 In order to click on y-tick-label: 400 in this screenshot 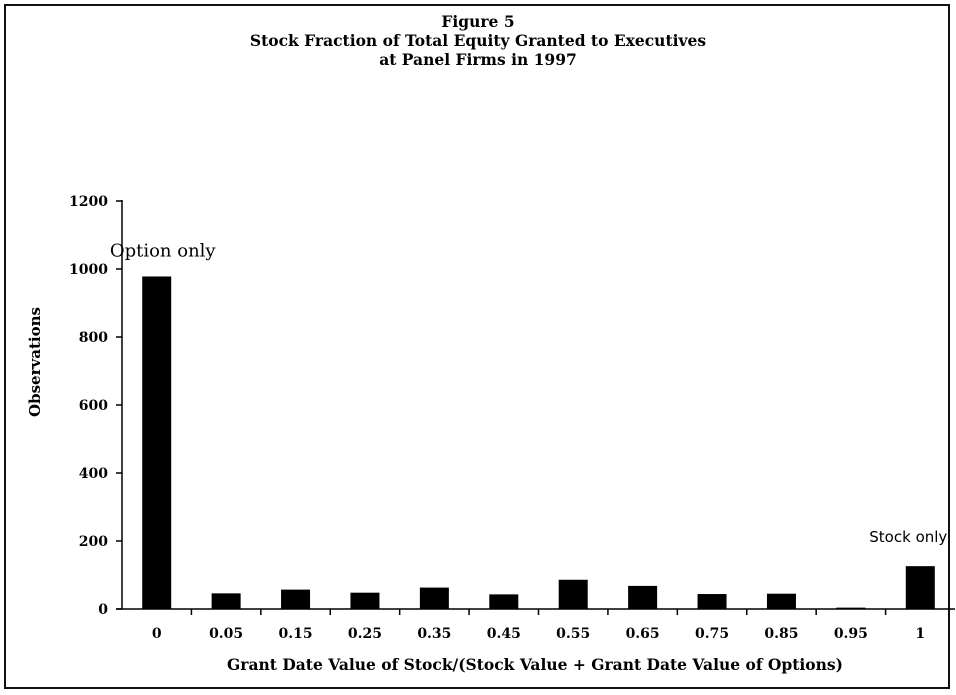, I will do `click(93, 474)`.